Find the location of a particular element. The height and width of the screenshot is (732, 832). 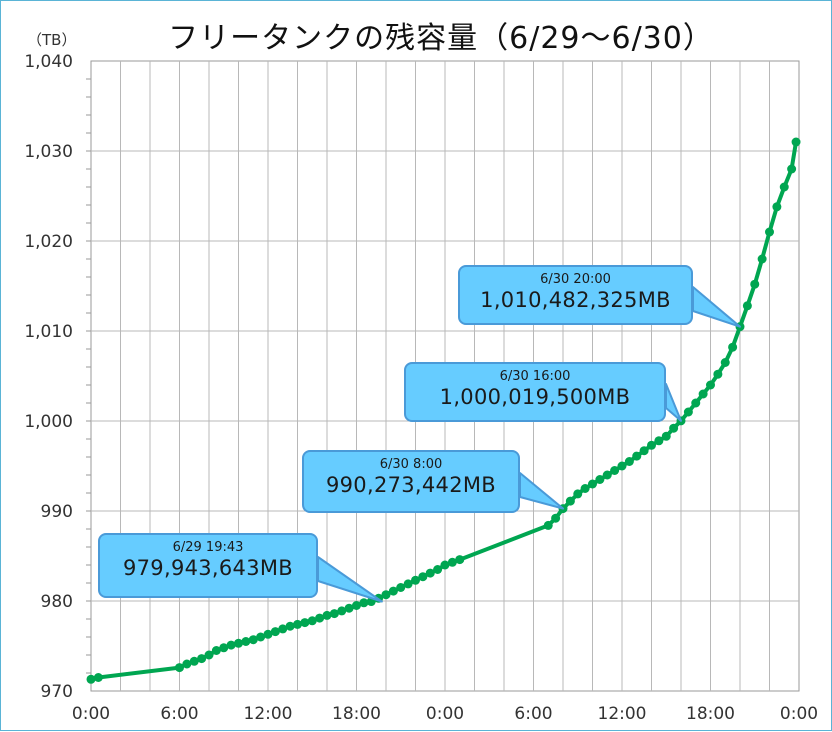

y-tick-label: 1,030 is located at coordinates (48, 152).